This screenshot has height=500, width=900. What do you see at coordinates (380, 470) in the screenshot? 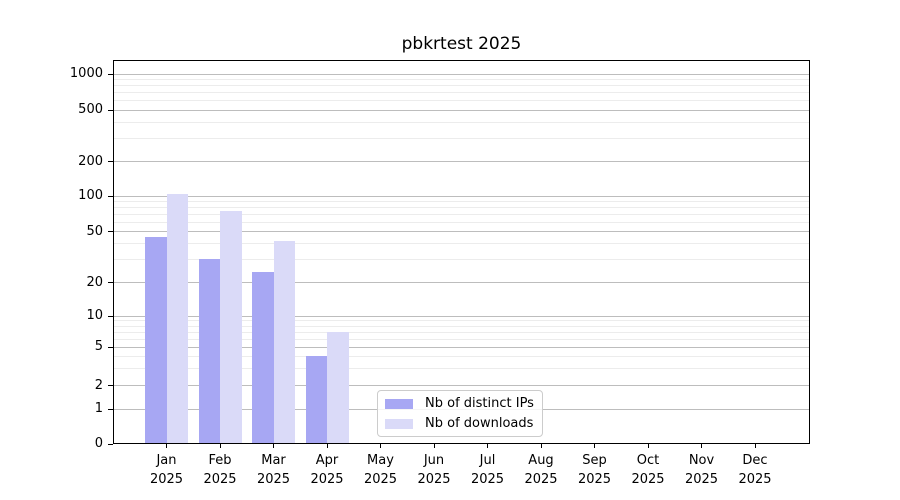
I see `x-tick-label-may: May 2025` at bounding box center [380, 470].